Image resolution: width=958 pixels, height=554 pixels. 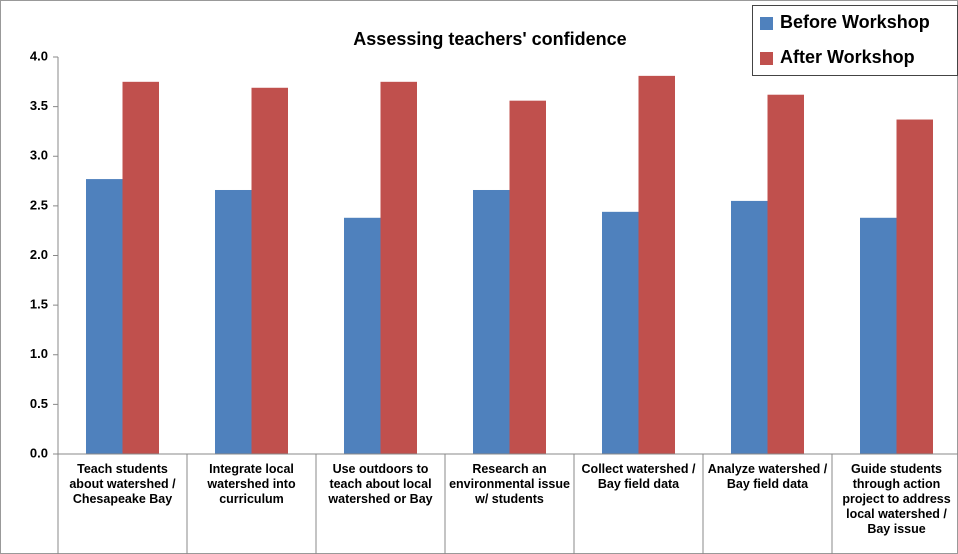 I want to click on y-tick-label: 4.0, so click(x=39, y=55).